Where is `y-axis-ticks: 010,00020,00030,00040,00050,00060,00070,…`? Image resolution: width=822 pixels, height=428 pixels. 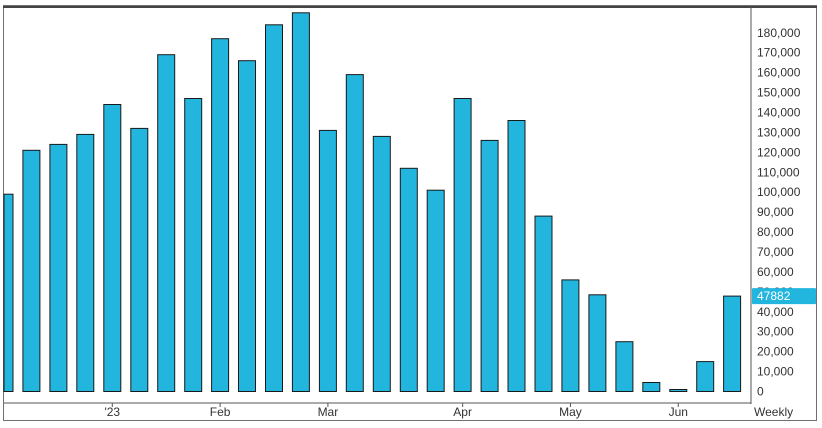 y-axis-ticks: 010,00020,00030,00040,00050,00060,00070,… is located at coordinates (779, 212).